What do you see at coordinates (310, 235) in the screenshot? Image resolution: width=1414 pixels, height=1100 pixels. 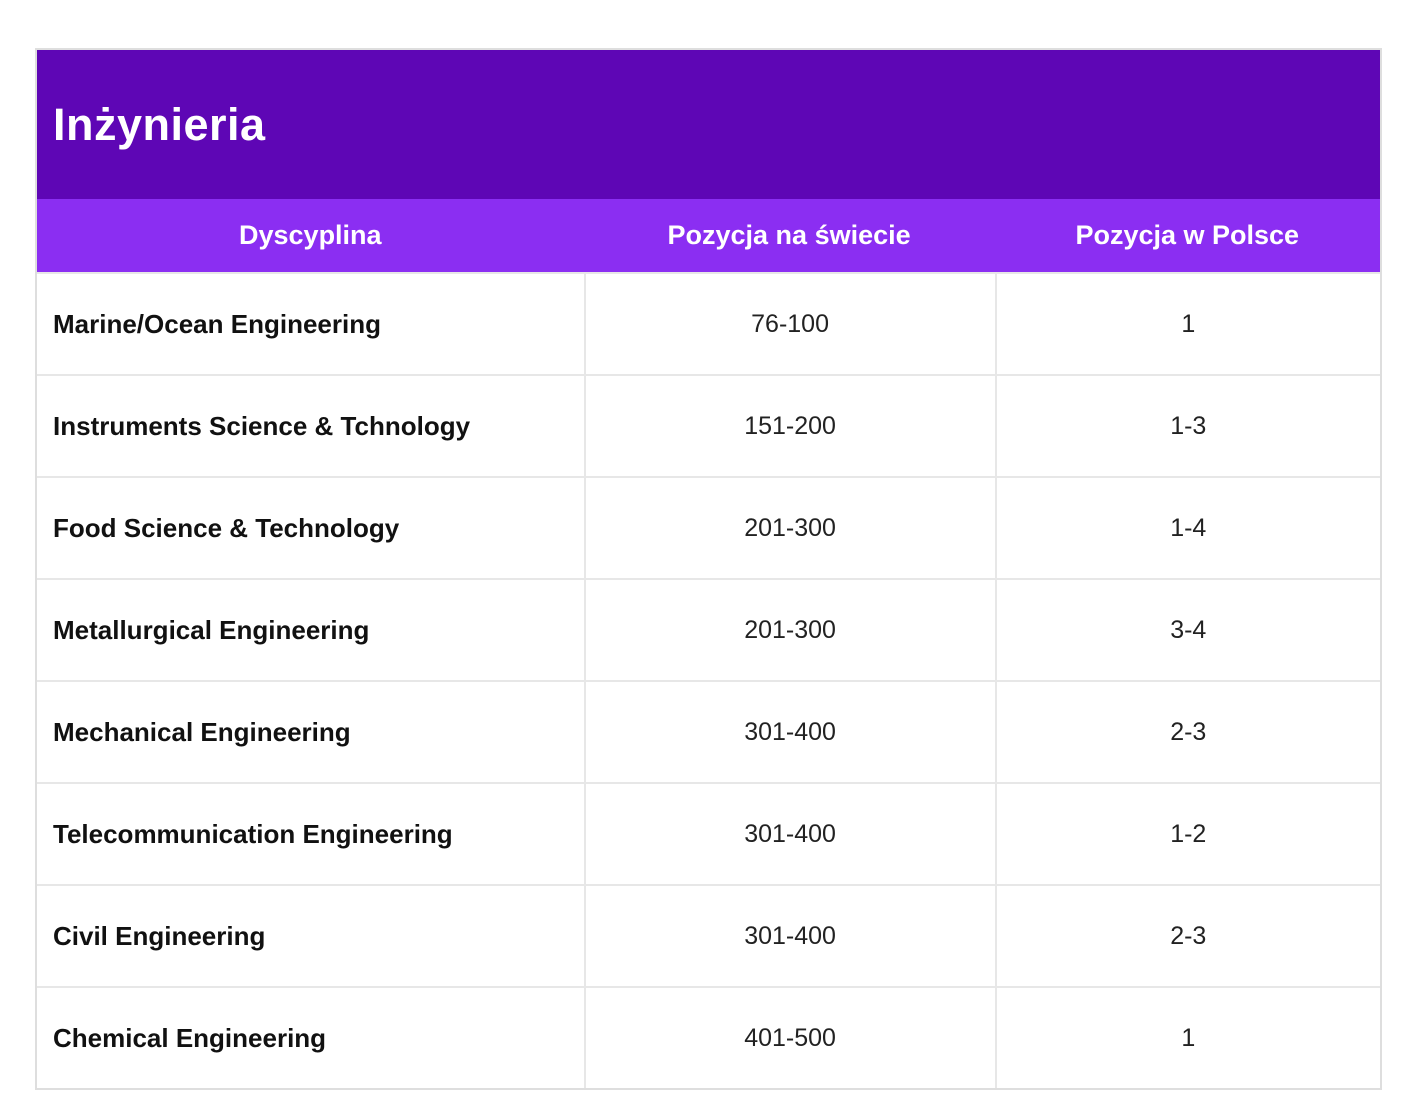 I see `column-header-dyscyplina: Dyscyplina` at bounding box center [310, 235].